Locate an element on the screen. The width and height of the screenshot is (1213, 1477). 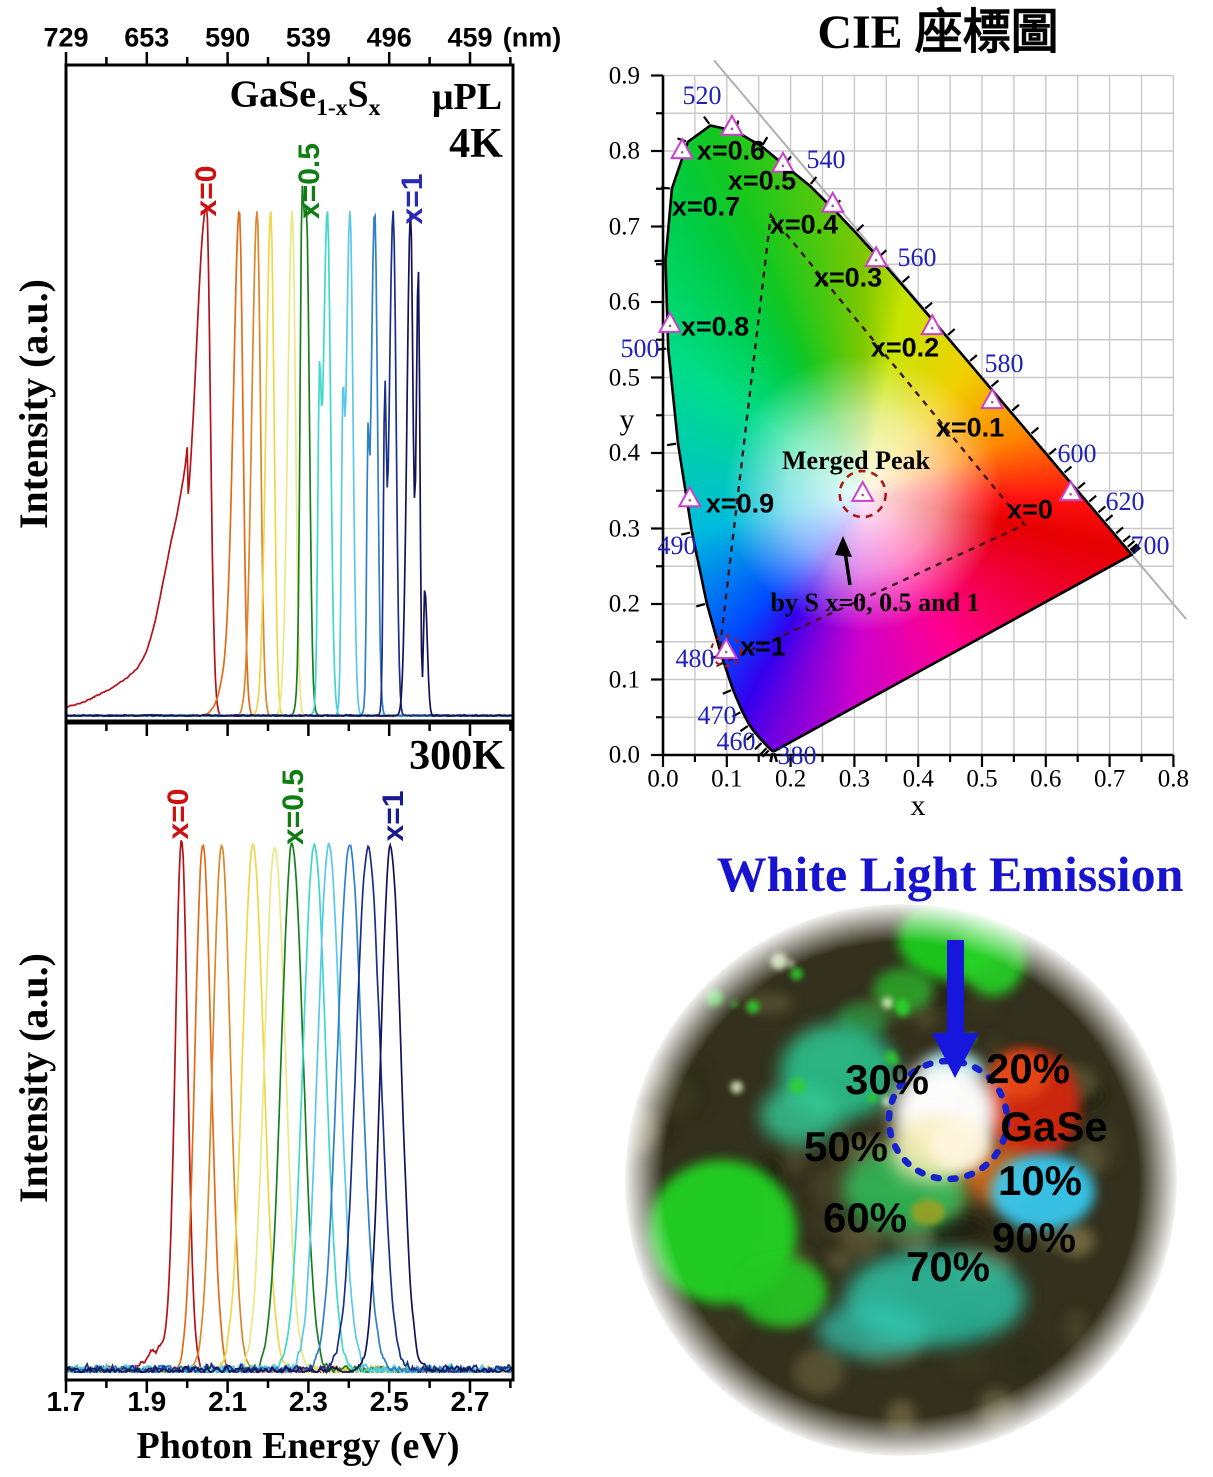
pl-300k-curve-x=0.7 is located at coordinates (289, 1108).